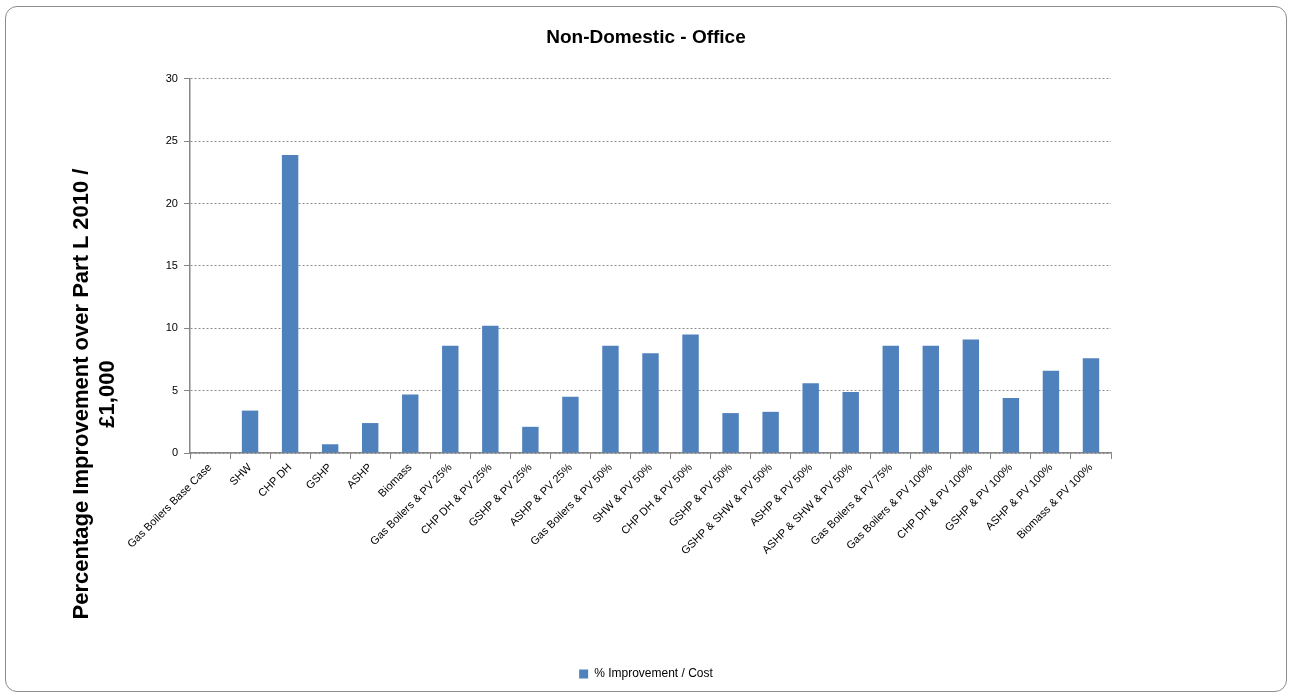 The height and width of the screenshot is (698, 1292). I want to click on y-tick-label: 10, so click(171, 327).